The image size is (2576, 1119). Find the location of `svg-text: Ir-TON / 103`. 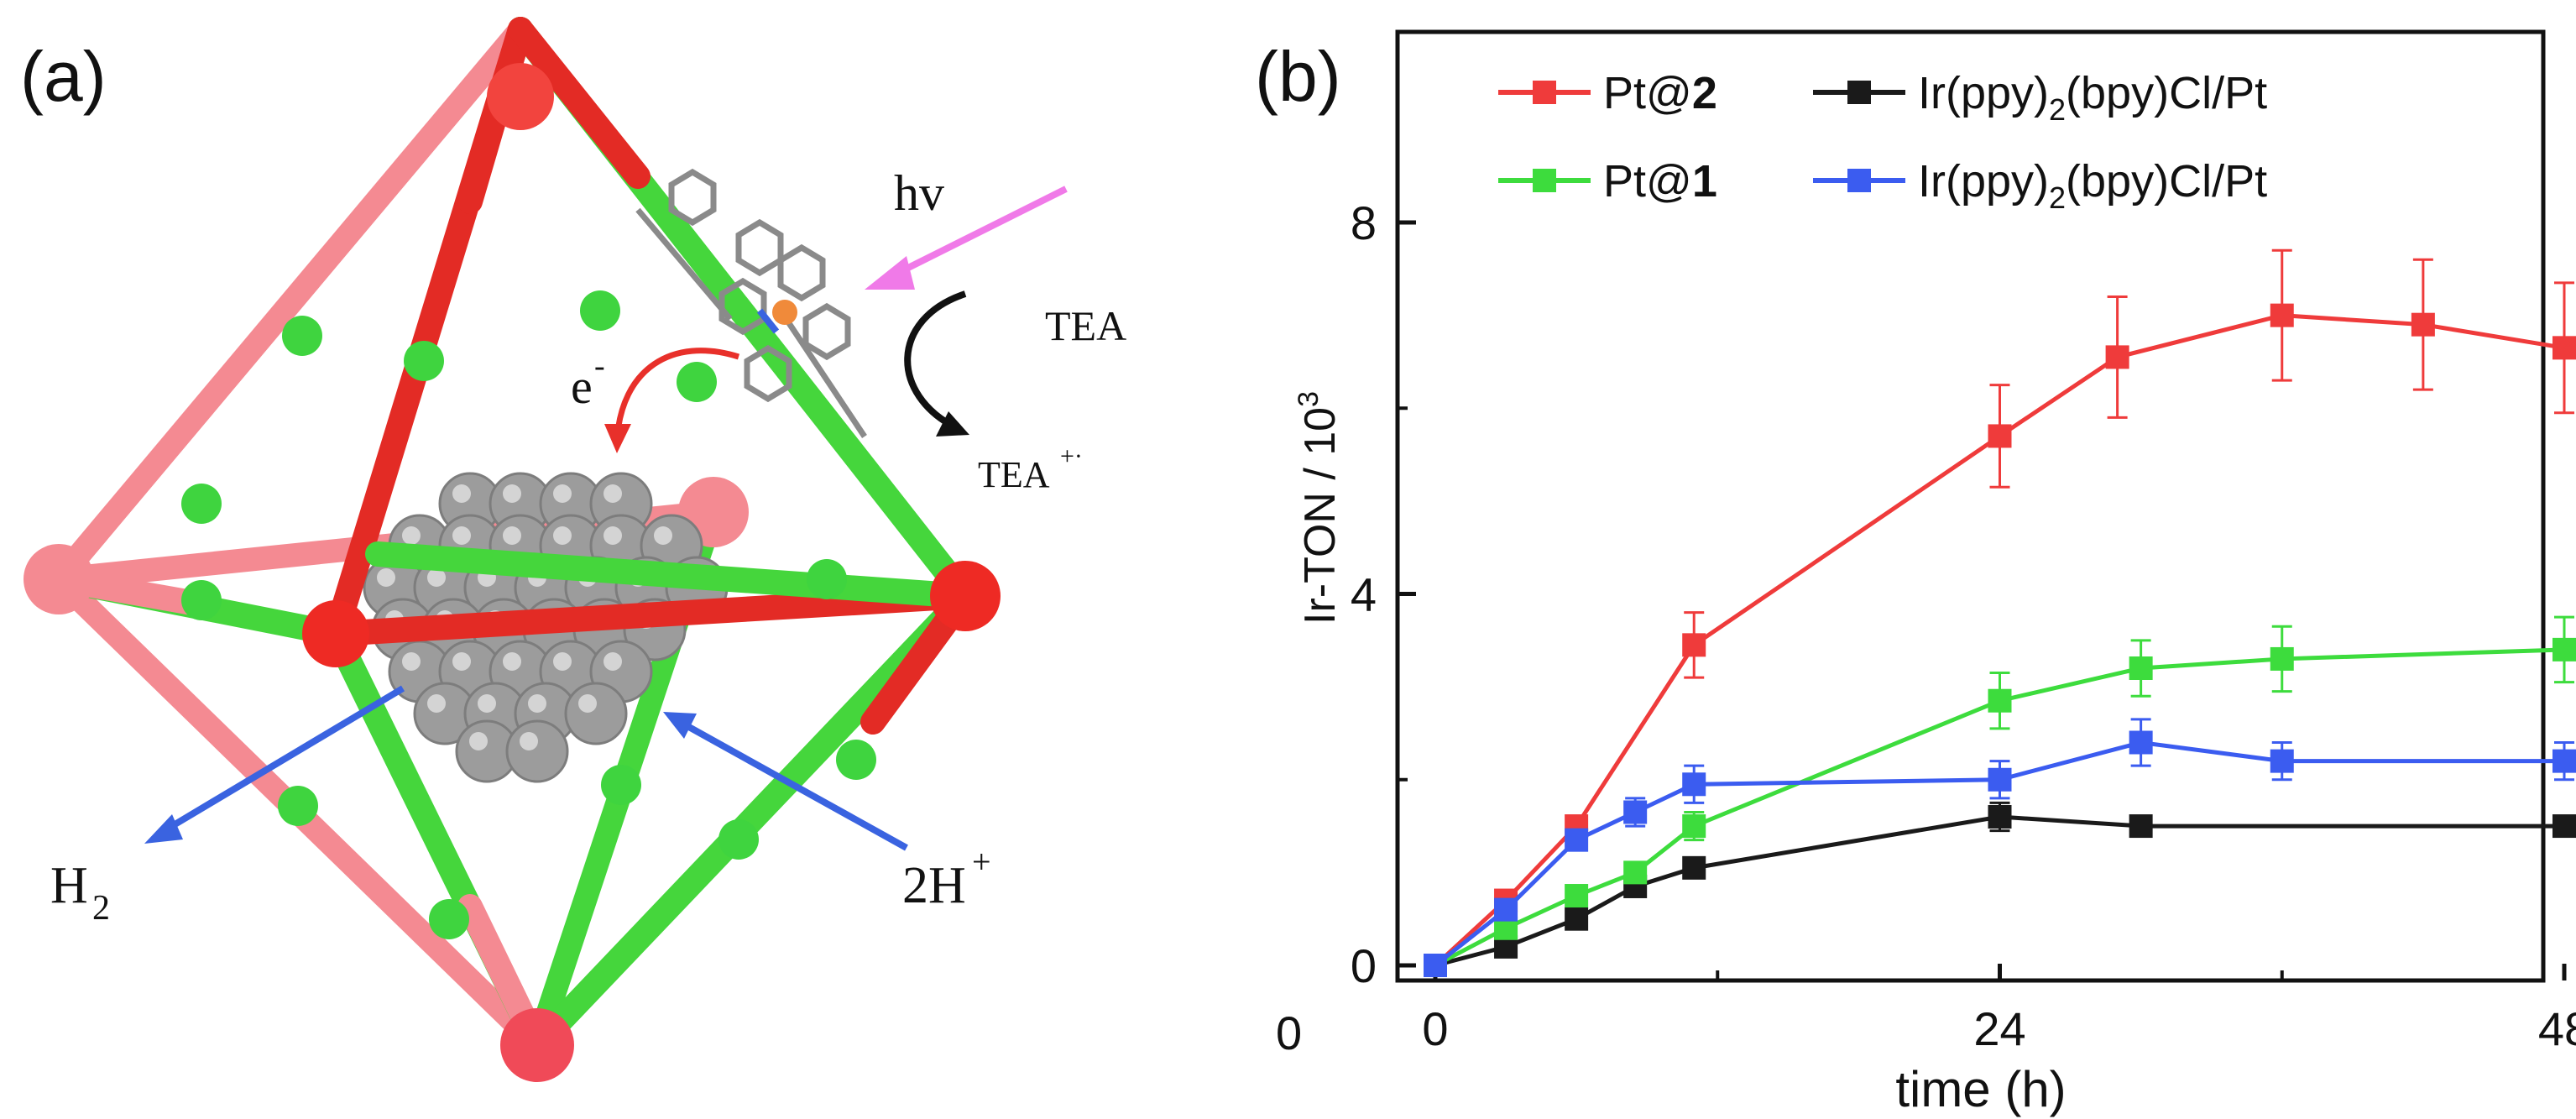

svg-text: Ir-TON / 103 is located at coordinates (1319, 508).